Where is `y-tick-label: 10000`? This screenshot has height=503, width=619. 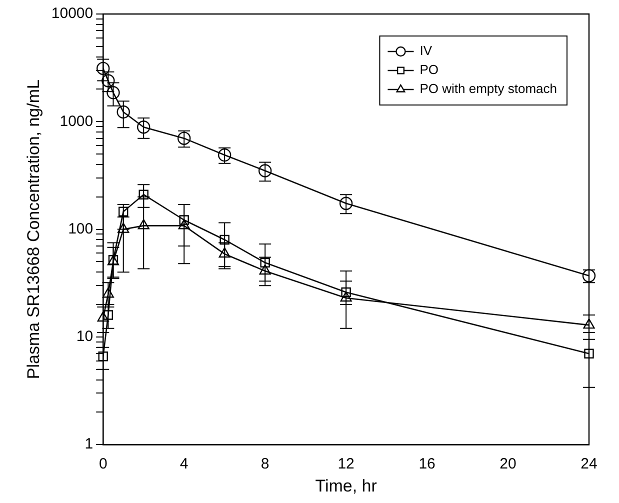 y-tick-label: 10000 is located at coordinates (72, 13).